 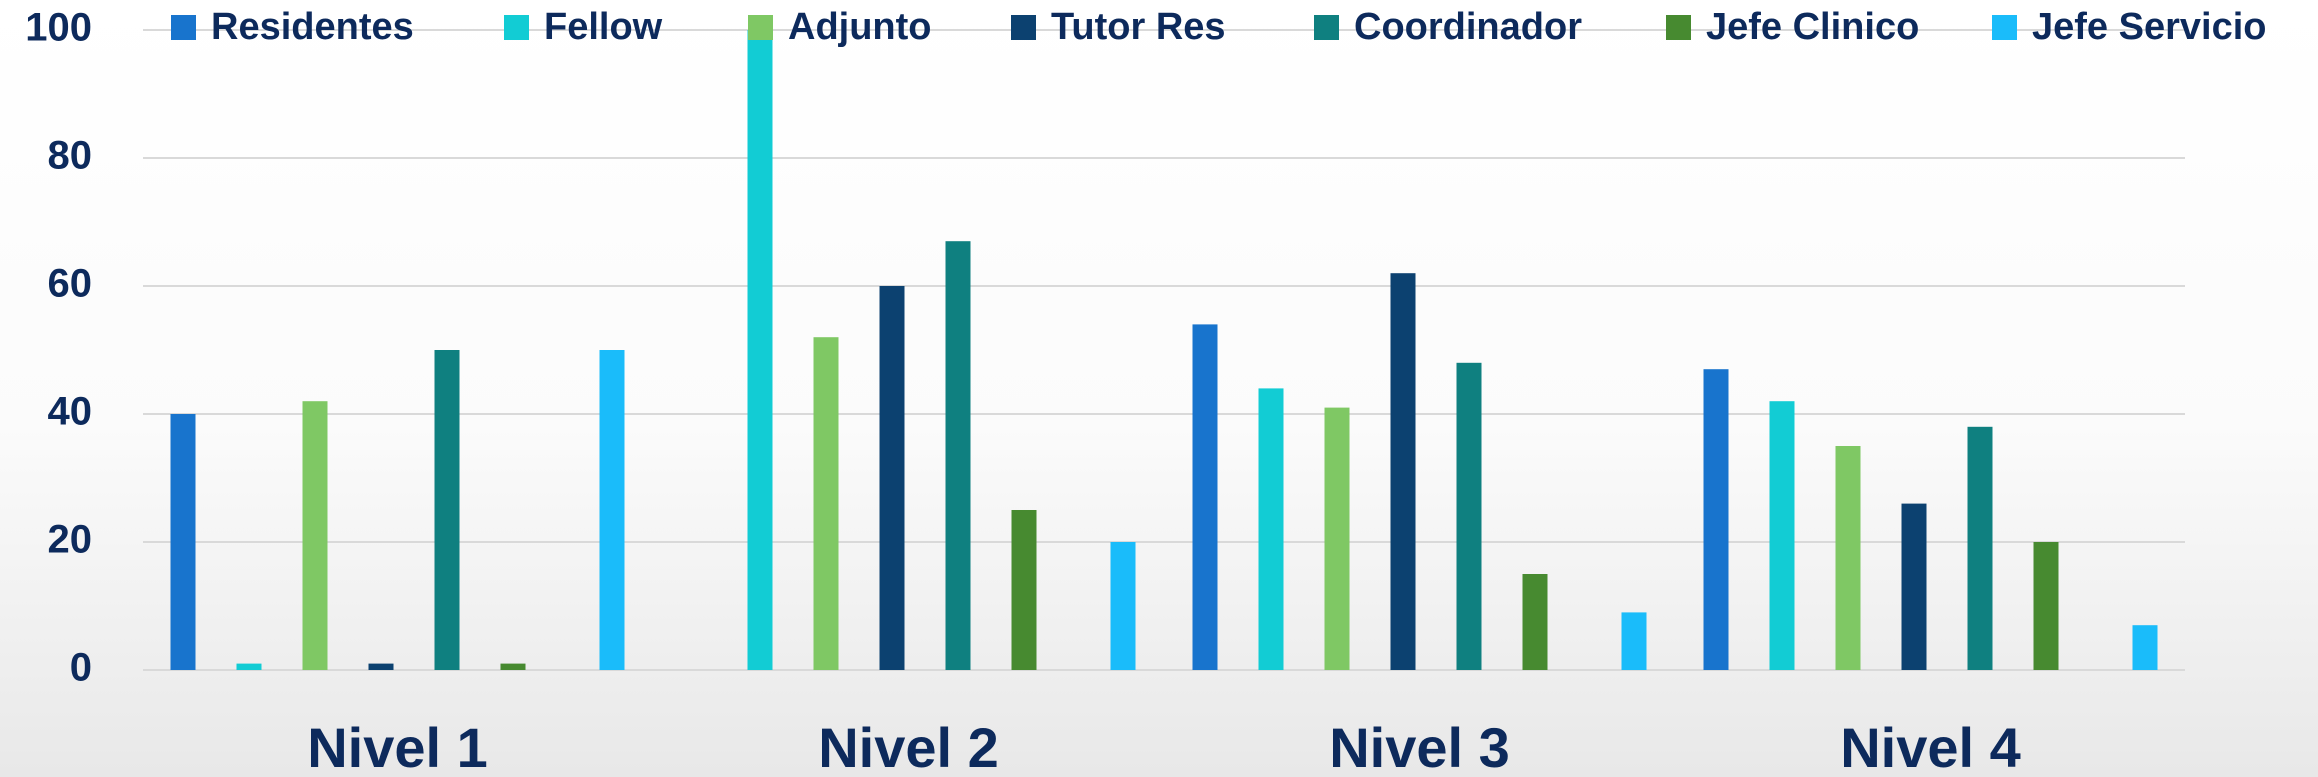 I want to click on y-tick-label: 0, so click(x=81, y=668).